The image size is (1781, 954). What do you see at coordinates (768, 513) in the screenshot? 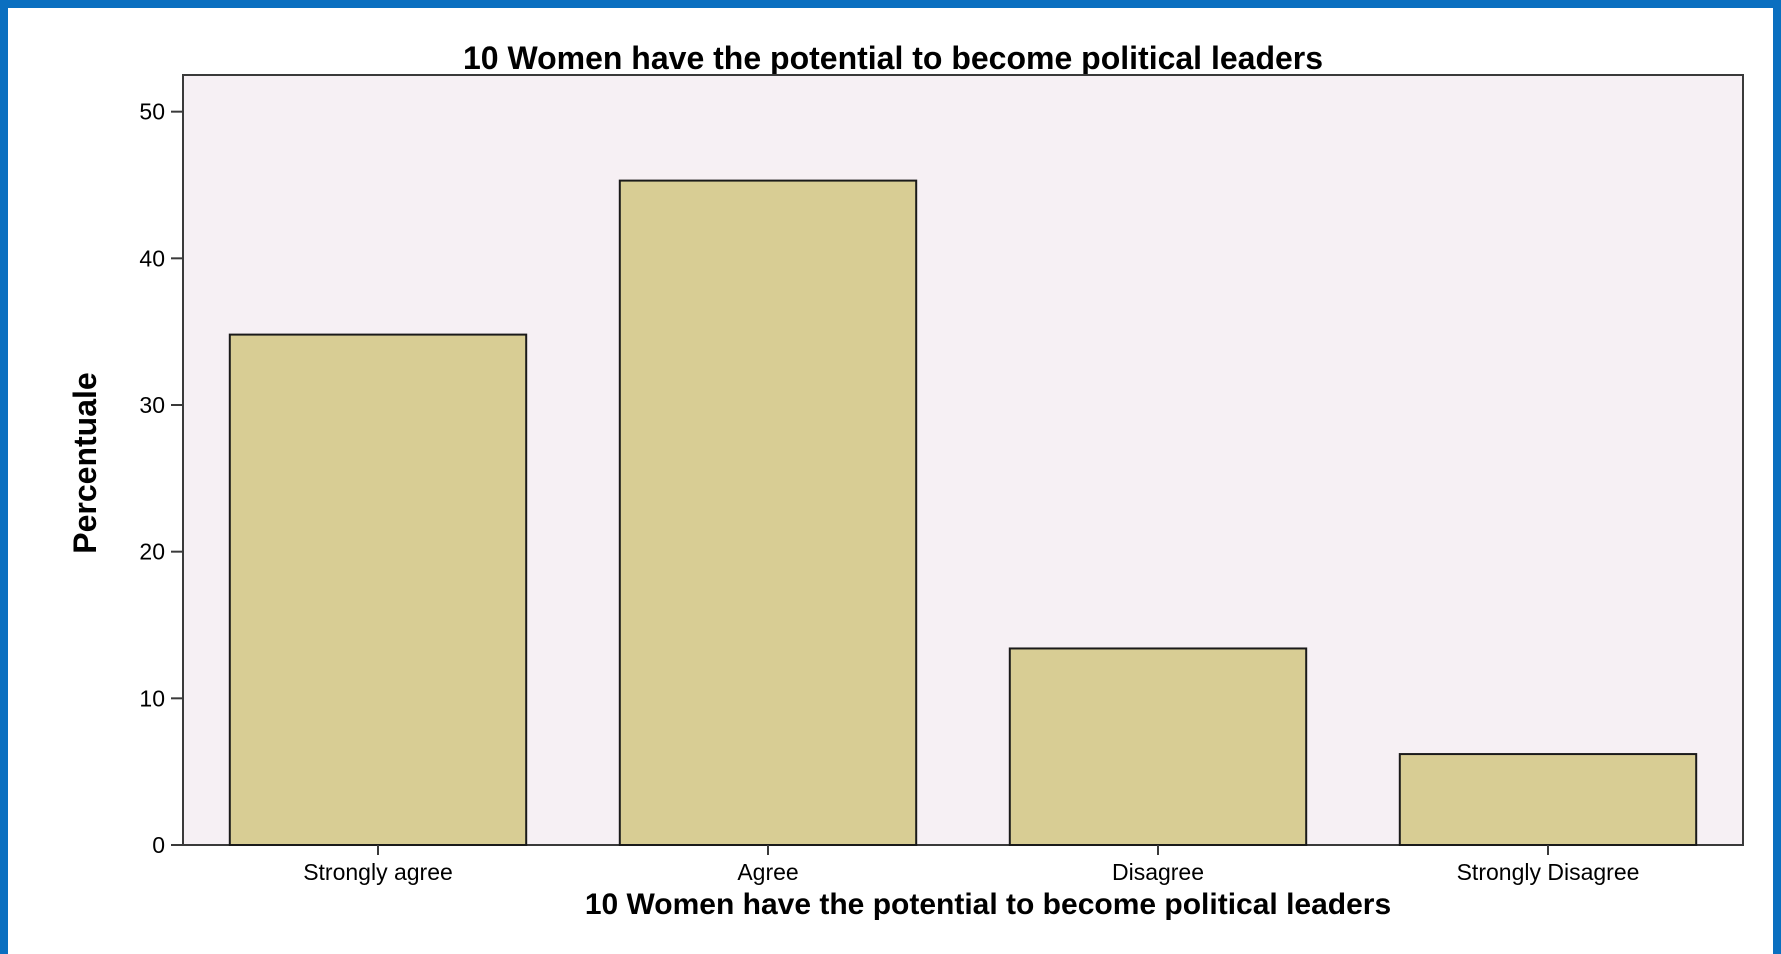
I see `bar-agree` at bounding box center [768, 513].